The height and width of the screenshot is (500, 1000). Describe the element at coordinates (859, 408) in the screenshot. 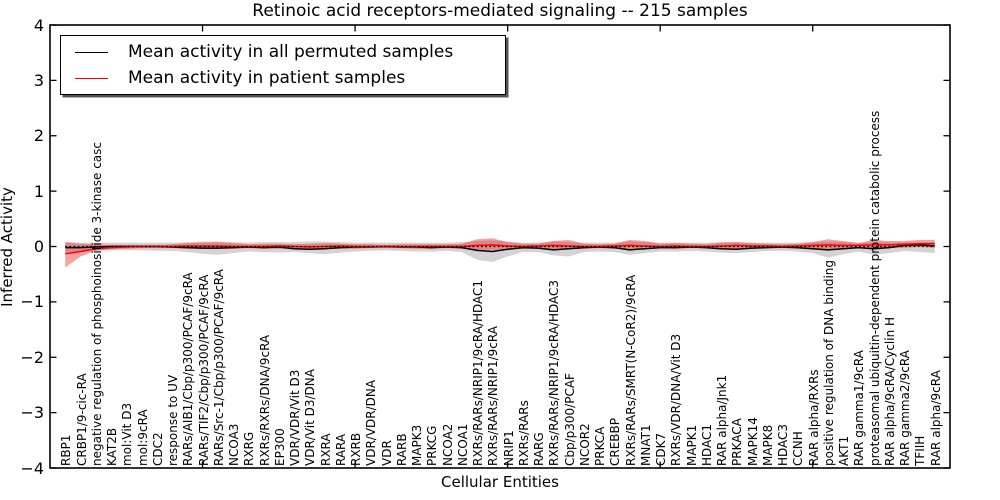

I see `x-category-label: RAR gamma1/9cRA` at that location.